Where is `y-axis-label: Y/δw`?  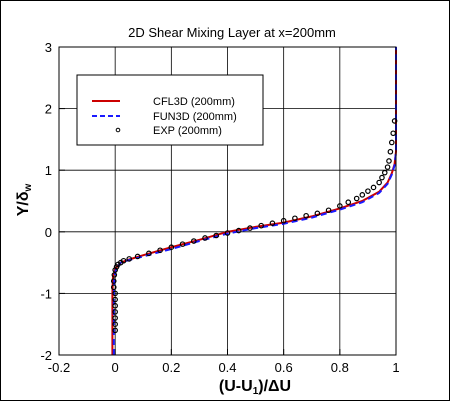 y-axis-label: Y/δw is located at coordinates (24, 199).